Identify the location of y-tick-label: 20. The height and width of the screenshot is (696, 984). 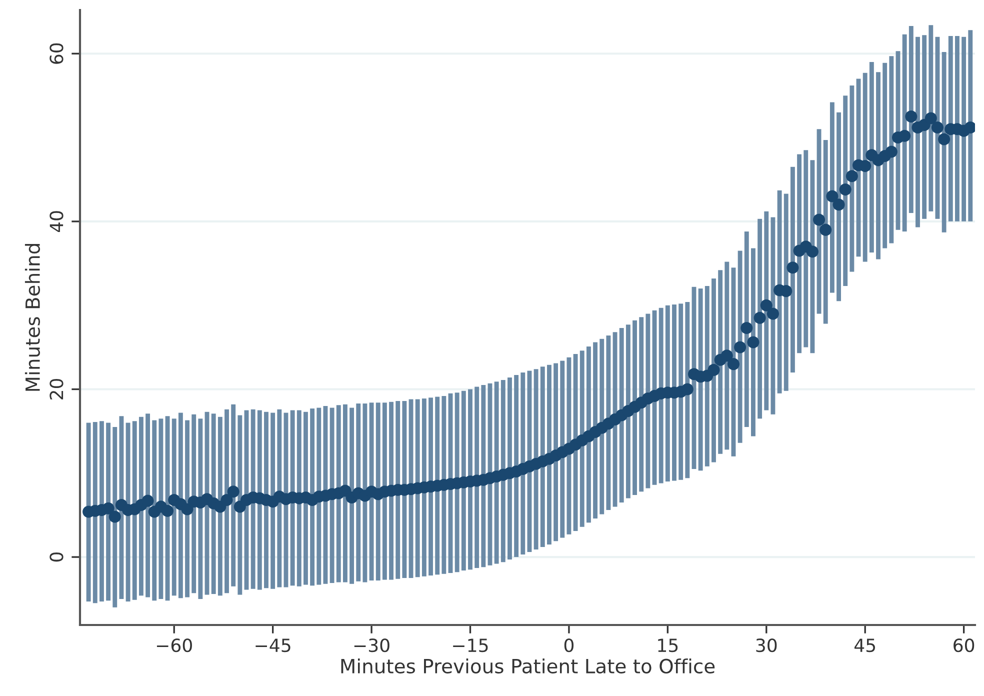
(57, 389).